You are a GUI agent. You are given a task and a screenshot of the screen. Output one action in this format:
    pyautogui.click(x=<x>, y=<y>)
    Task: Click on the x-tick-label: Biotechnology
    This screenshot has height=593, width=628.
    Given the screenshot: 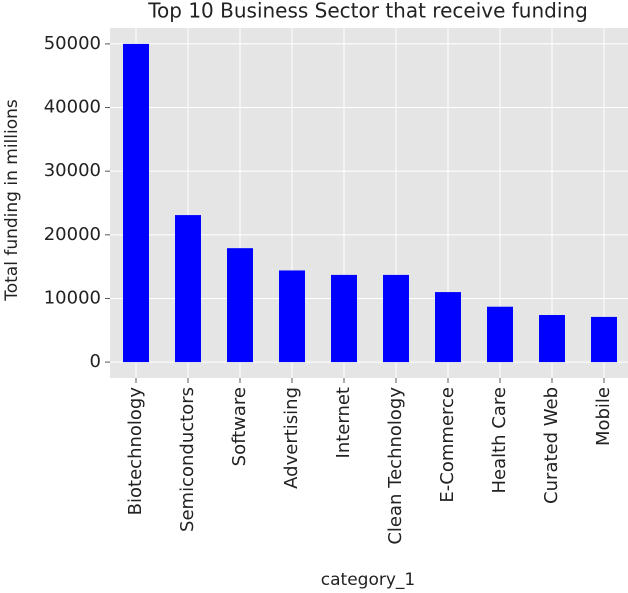 What is the action you would take?
    pyautogui.click(x=135, y=451)
    